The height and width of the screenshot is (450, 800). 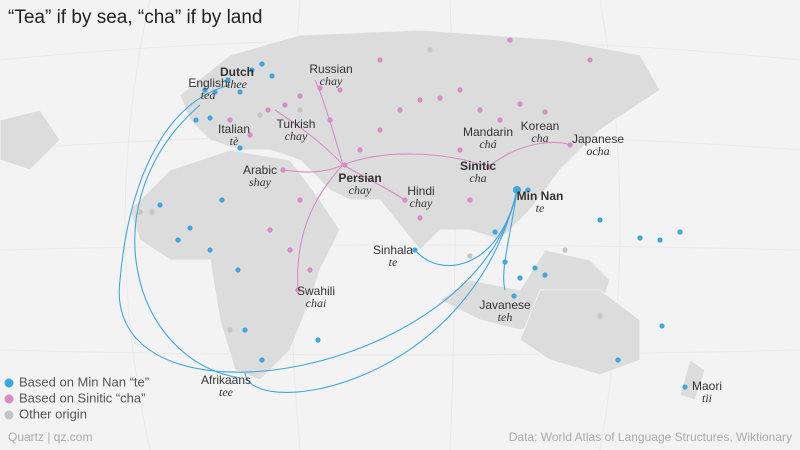 What do you see at coordinates (53, 413) in the screenshot?
I see `legend-label: Other origin` at bounding box center [53, 413].